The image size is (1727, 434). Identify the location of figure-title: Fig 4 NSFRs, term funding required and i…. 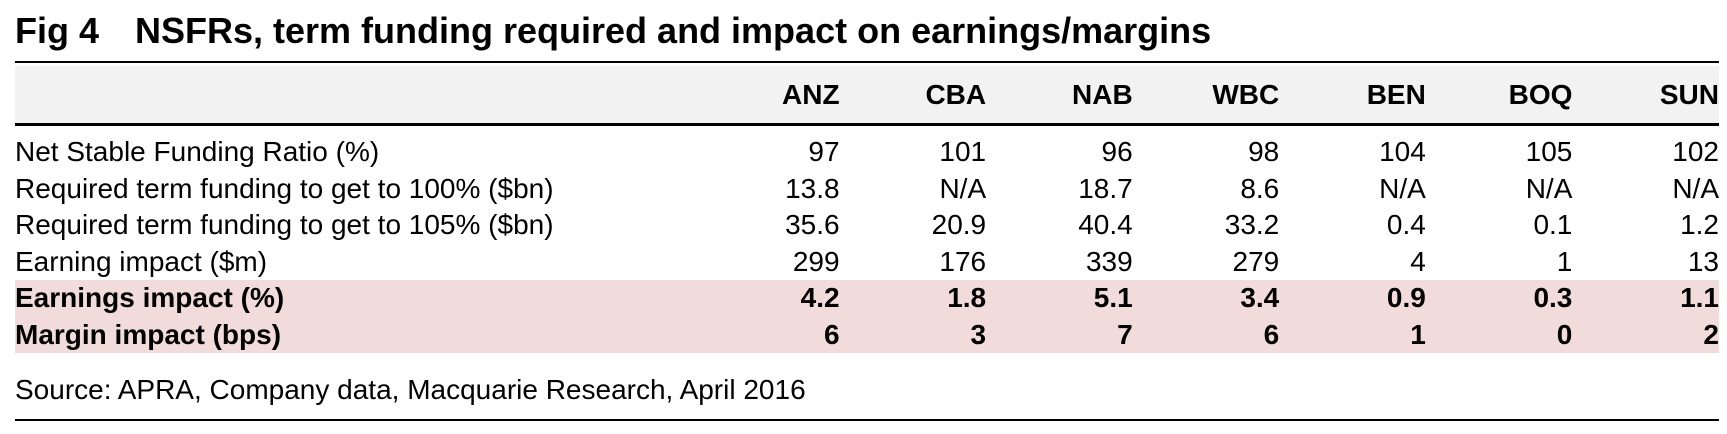
(613, 30).